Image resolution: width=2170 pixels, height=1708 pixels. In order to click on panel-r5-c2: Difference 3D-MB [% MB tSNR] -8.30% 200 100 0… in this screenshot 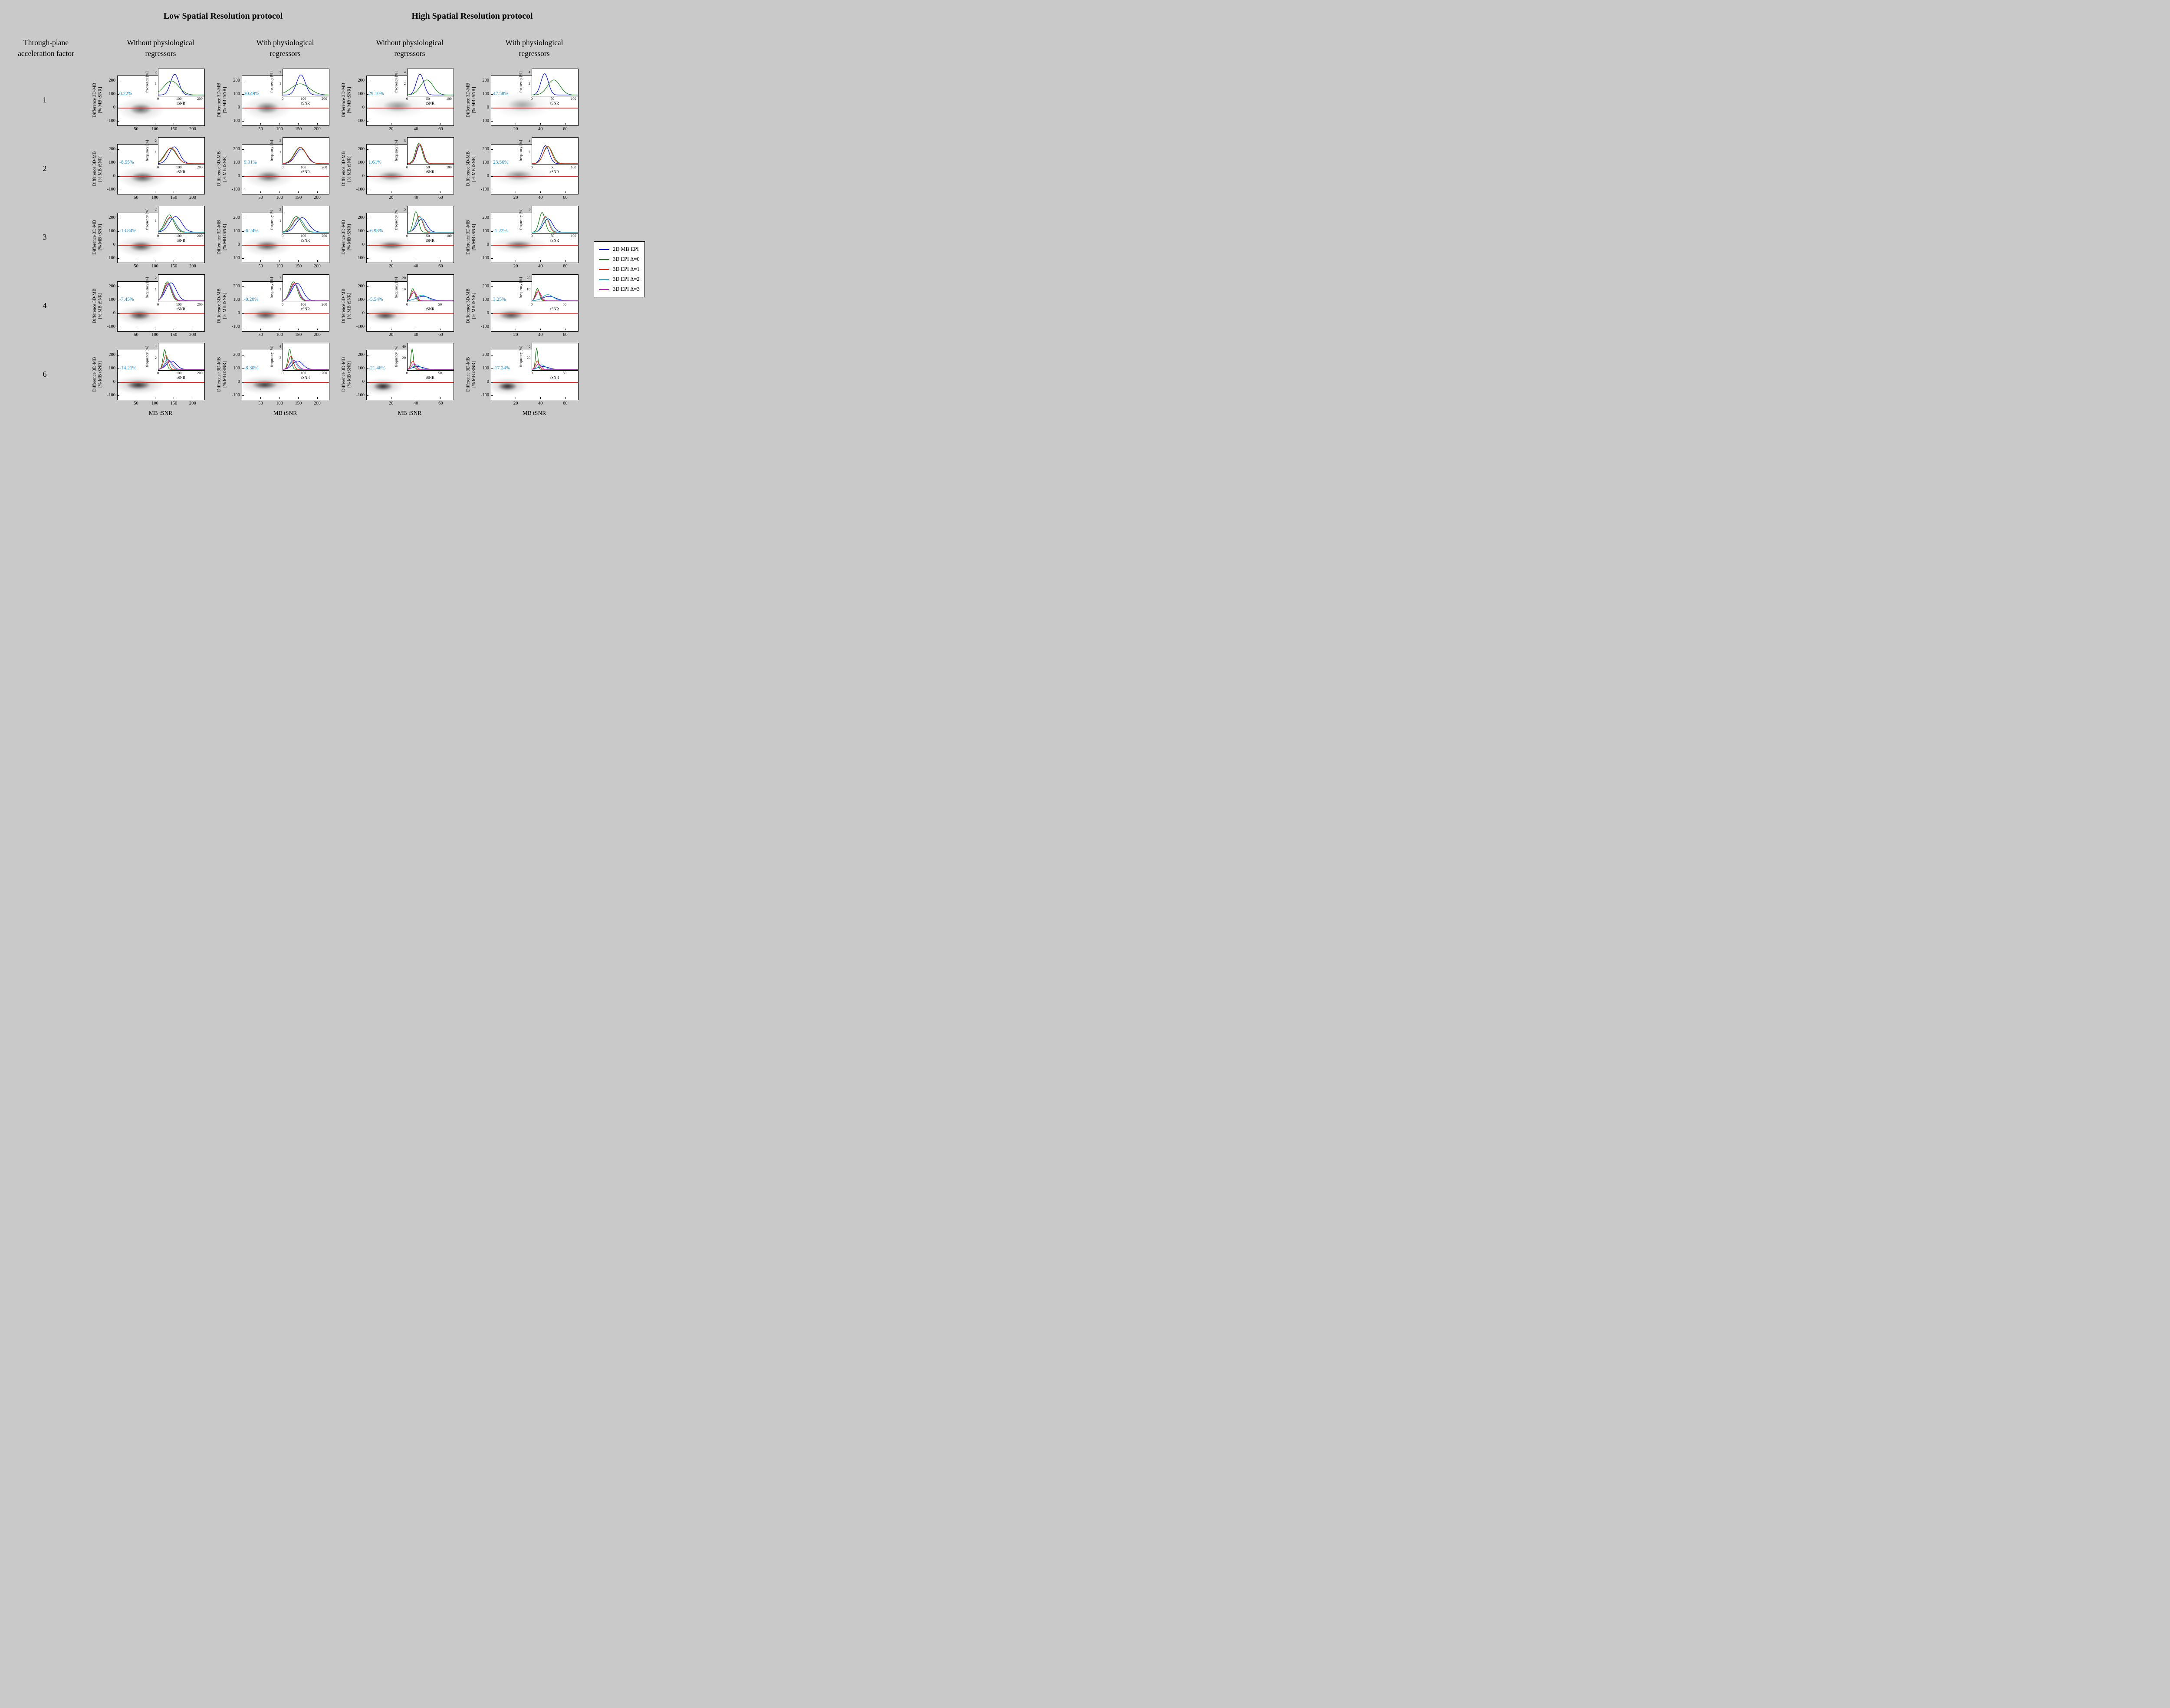, I will do `click(273, 373)`.